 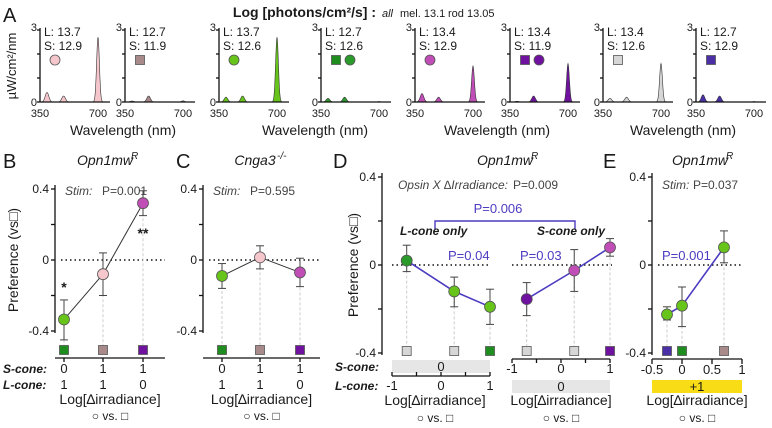 What do you see at coordinates (392, 385) in the screenshot?
I see `xtick-label: -1` at bounding box center [392, 385].